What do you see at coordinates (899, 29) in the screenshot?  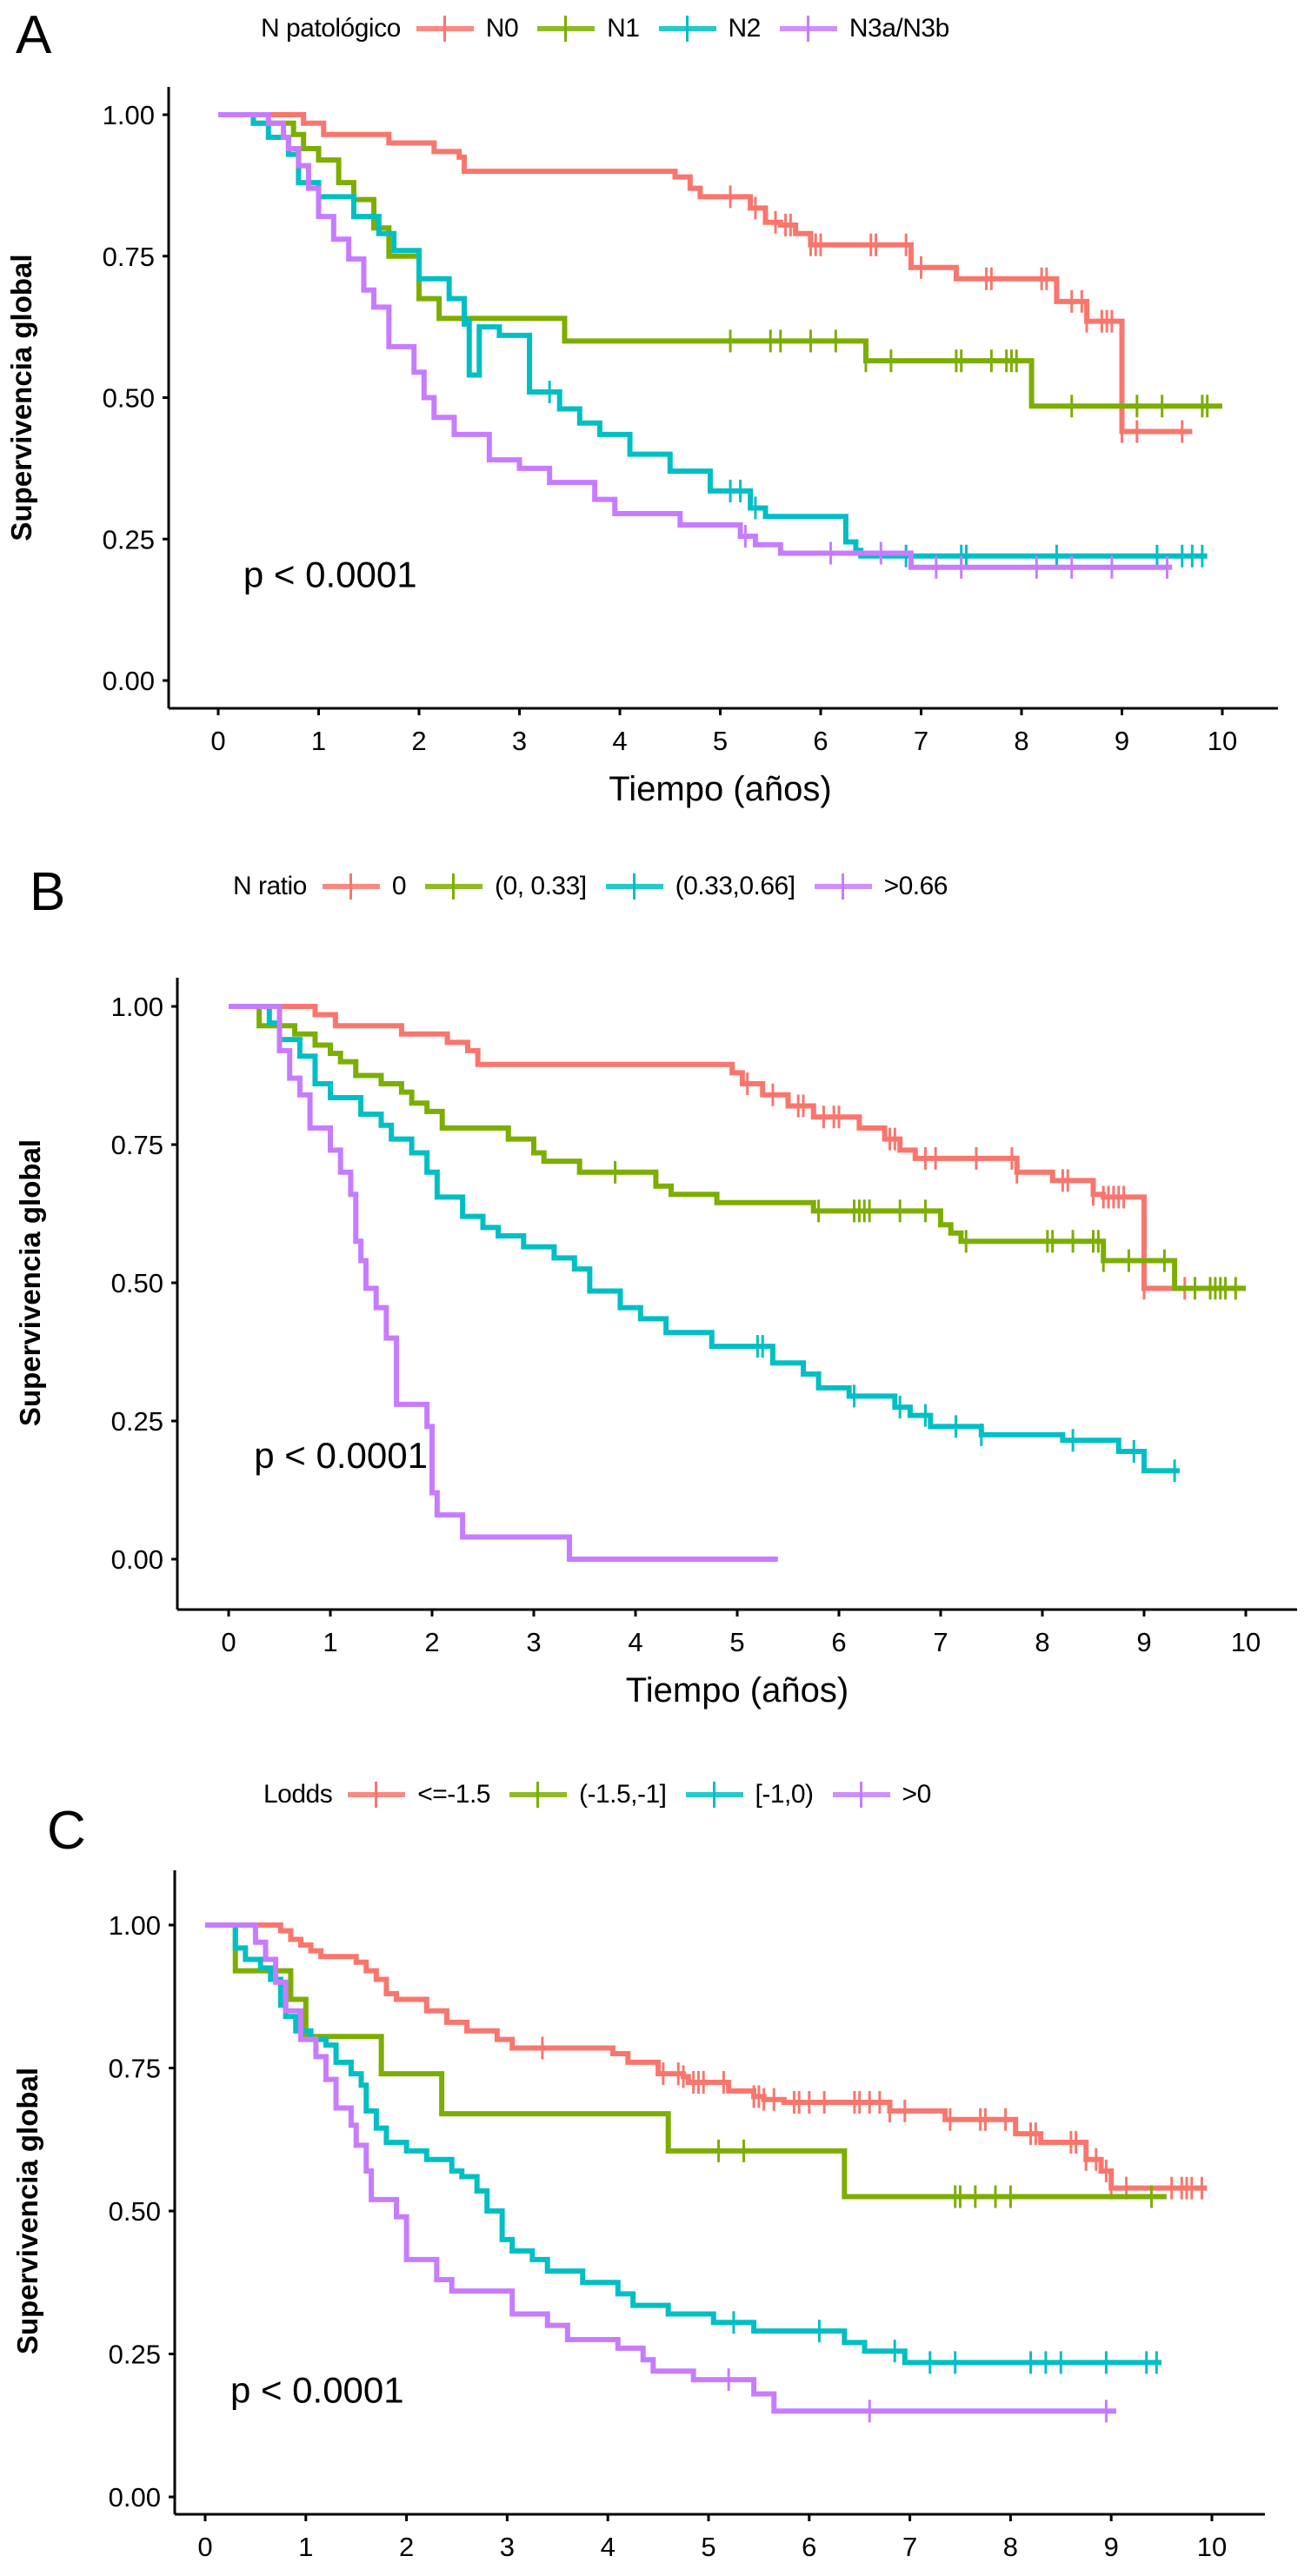 I see `legend-label: N3a/N3b` at bounding box center [899, 29].